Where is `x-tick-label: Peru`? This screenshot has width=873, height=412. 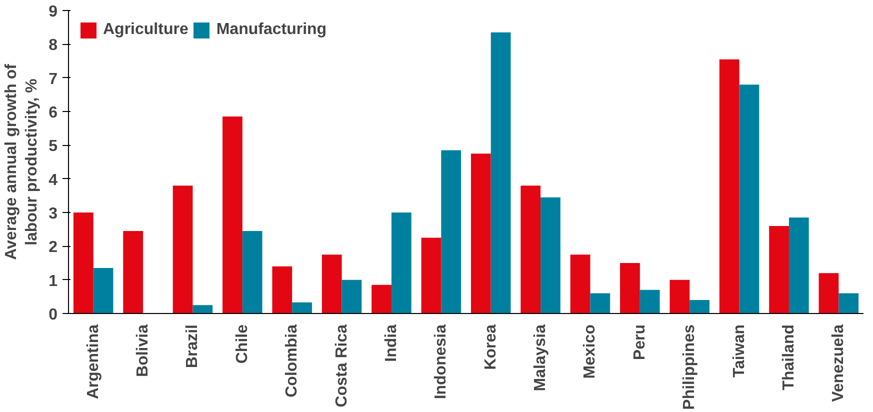
x-tick-label: Peru is located at coordinates (639, 342).